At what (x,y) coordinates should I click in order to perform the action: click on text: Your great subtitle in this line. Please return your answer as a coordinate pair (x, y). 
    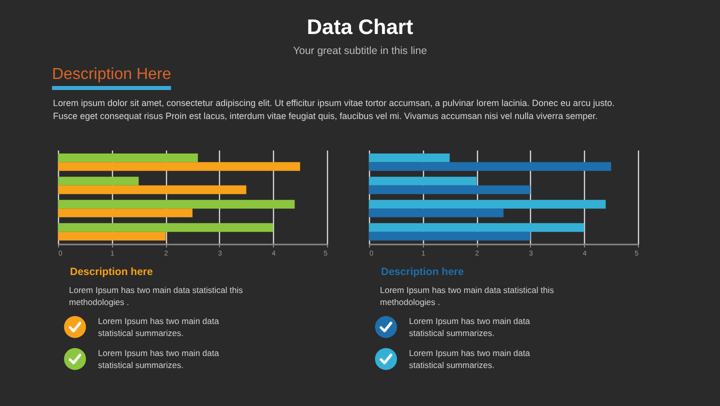
    Looking at the image, I should click on (360, 51).